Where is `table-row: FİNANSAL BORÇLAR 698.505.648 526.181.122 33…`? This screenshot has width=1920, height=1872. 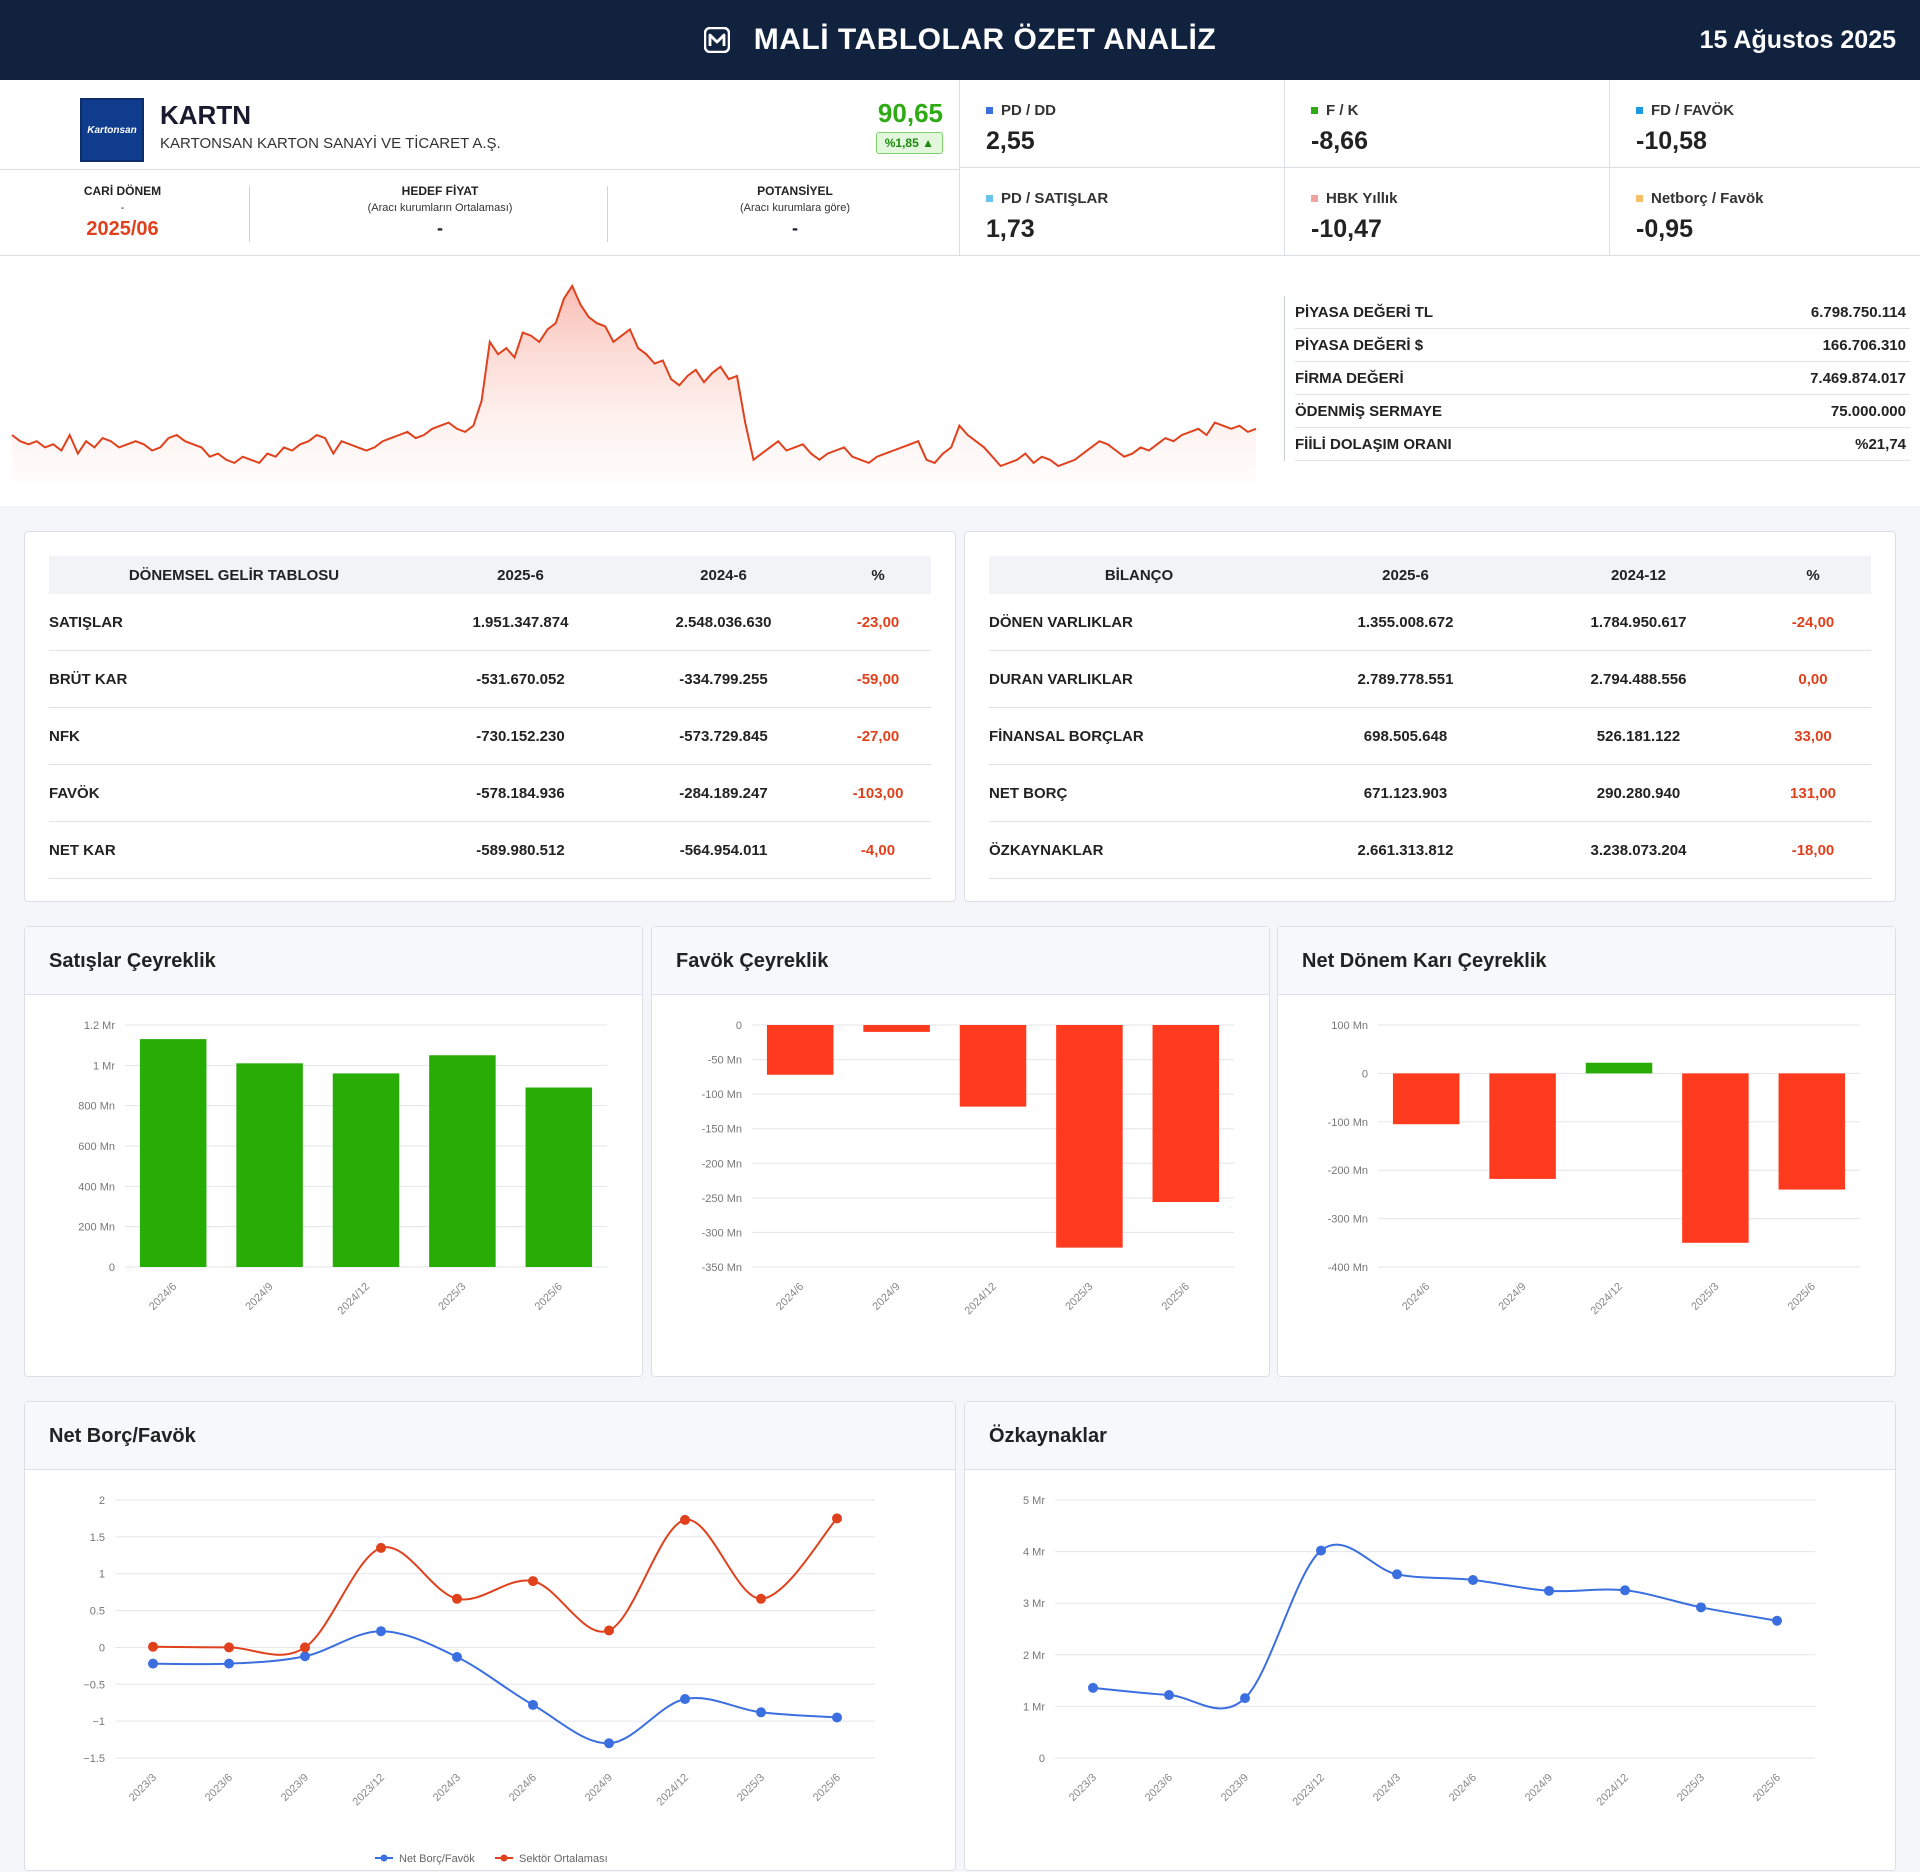
table-row: FİNANSAL BORÇLAR 698.505.648 526.181.122 33… is located at coordinates (1430, 736).